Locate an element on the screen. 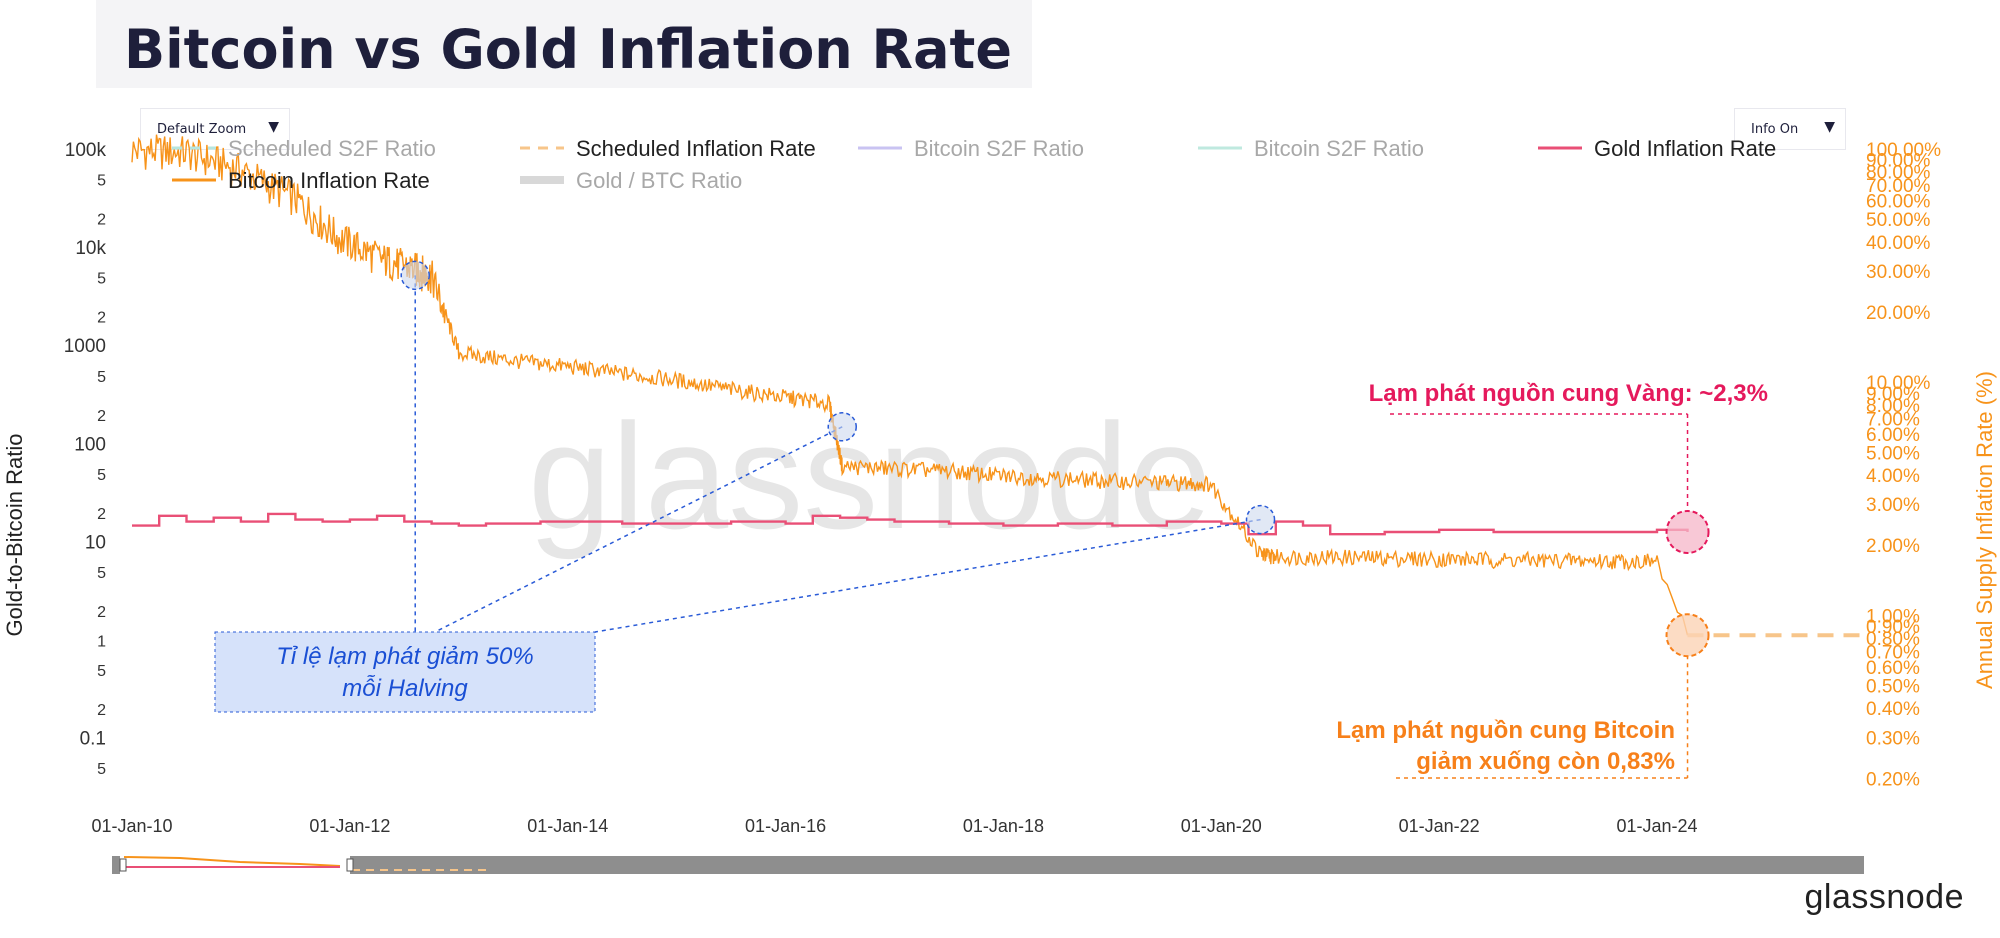 This screenshot has width=2000, height=938. btc-note-line1: Lạm phát nguồn cung Bitcoin is located at coordinates (1505, 730).